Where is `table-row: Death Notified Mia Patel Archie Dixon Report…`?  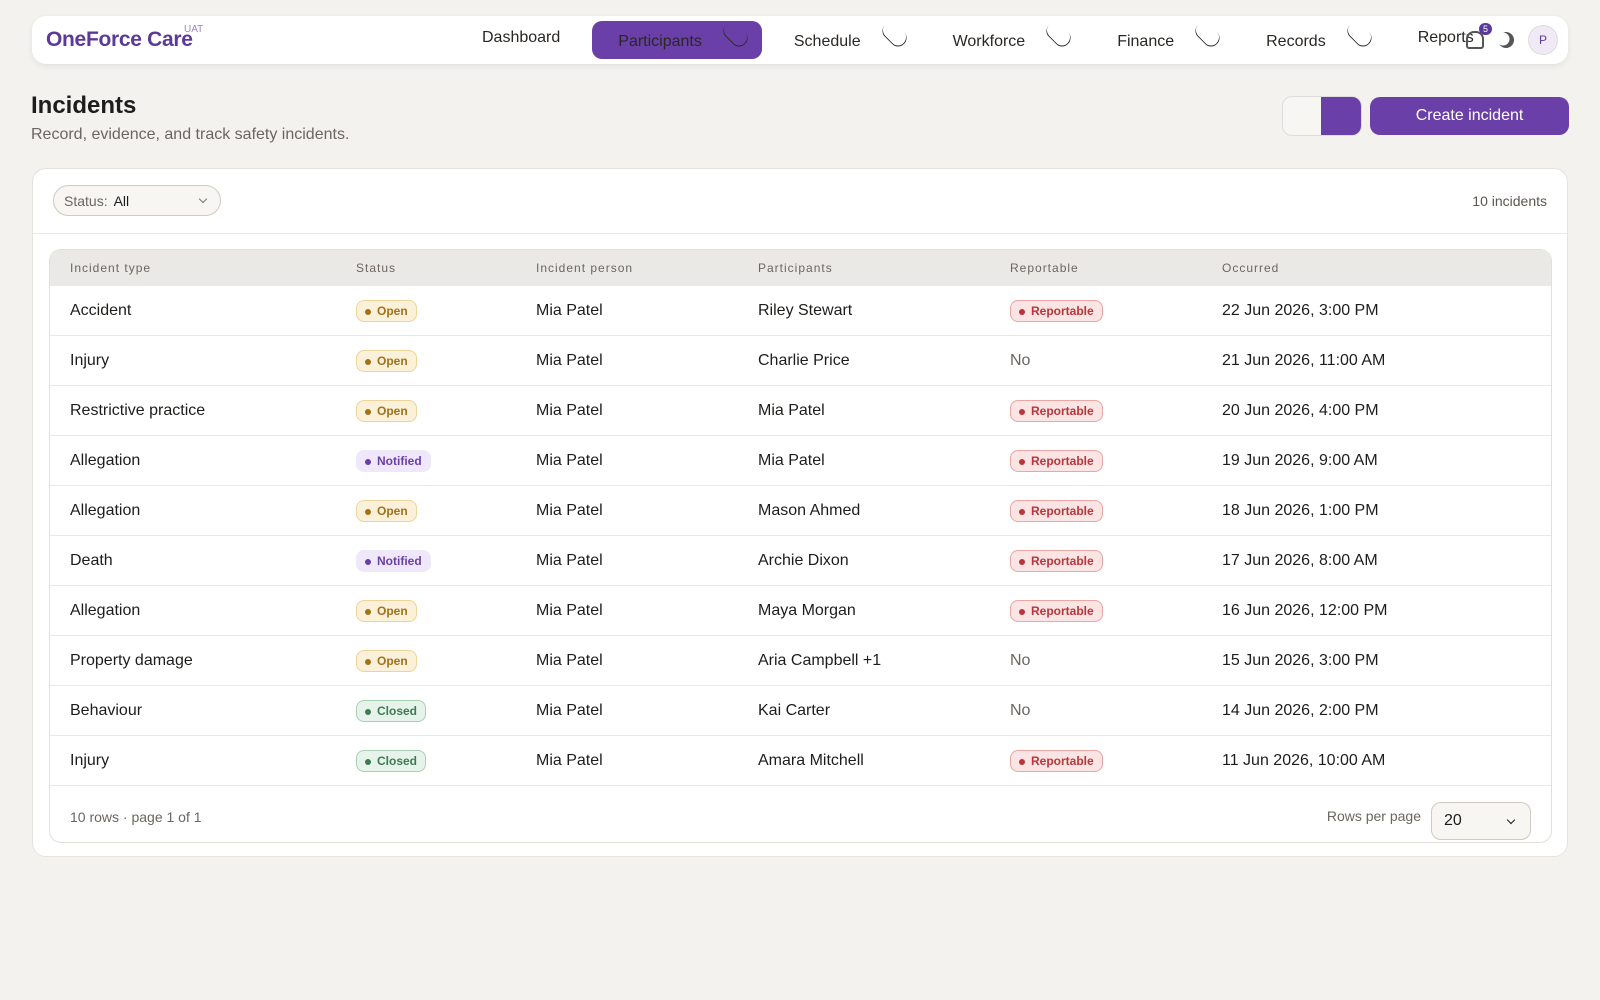 table-row: Death Notified Mia Patel Archie Dixon Report… is located at coordinates (800, 561).